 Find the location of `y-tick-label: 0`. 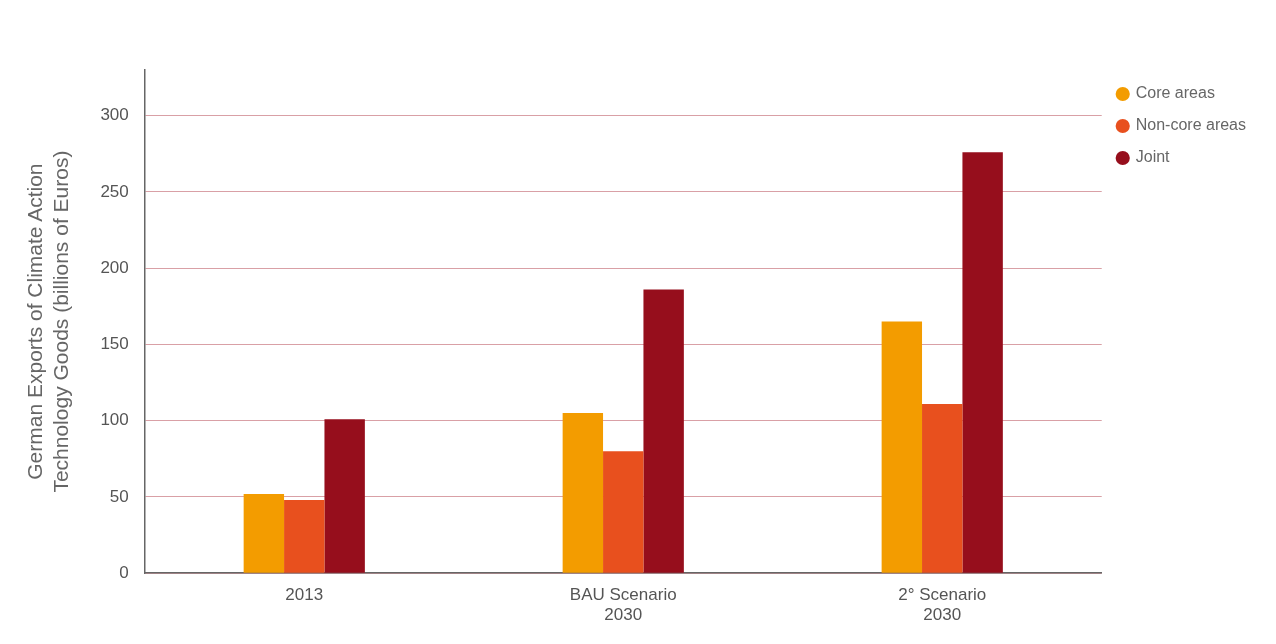

y-tick-label: 0 is located at coordinates (124, 572).